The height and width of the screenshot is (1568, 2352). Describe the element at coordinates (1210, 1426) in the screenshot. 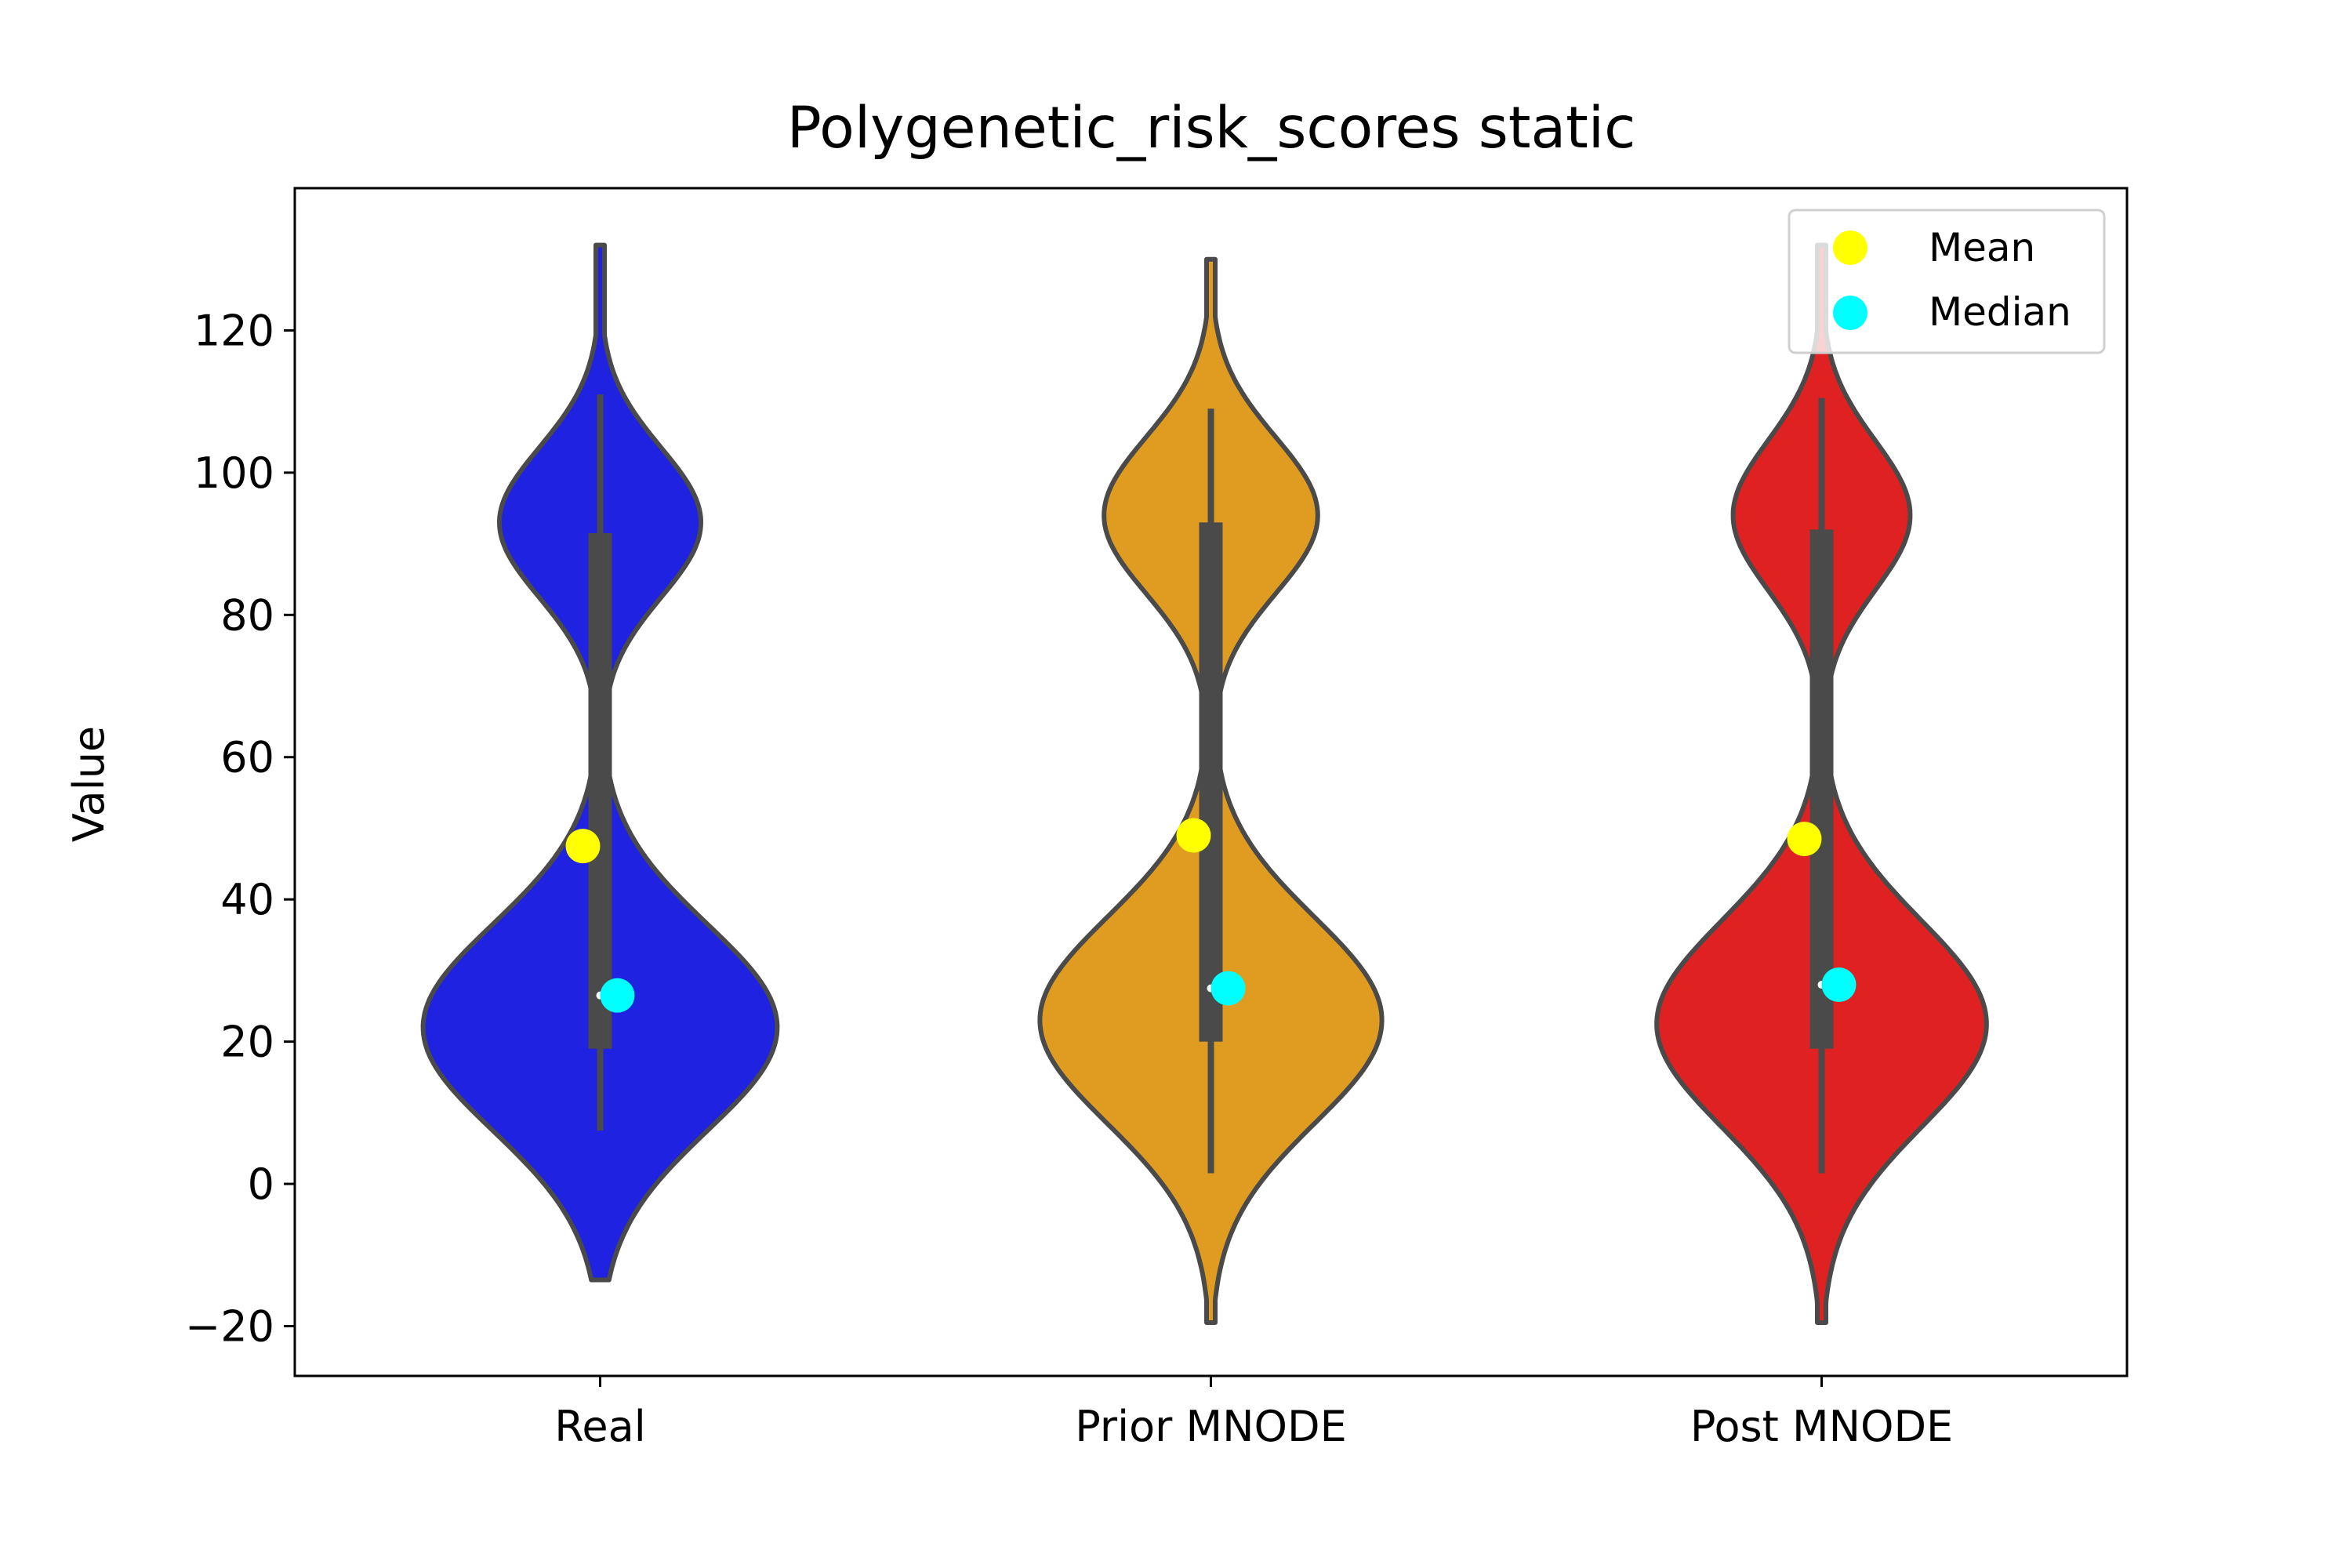

I see `x-tick-label: Prior MNODE` at that location.